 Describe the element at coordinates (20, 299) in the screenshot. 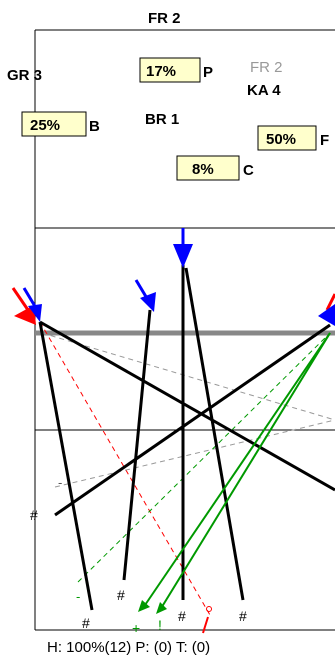

I see `red-arrow-left-shaft` at that location.